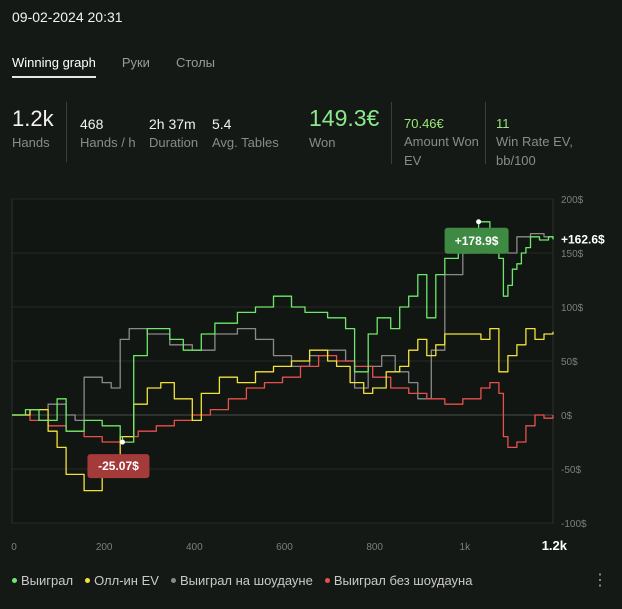  Describe the element at coordinates (122, 442) in the screenshot. I see `min-point-marker` at that location.